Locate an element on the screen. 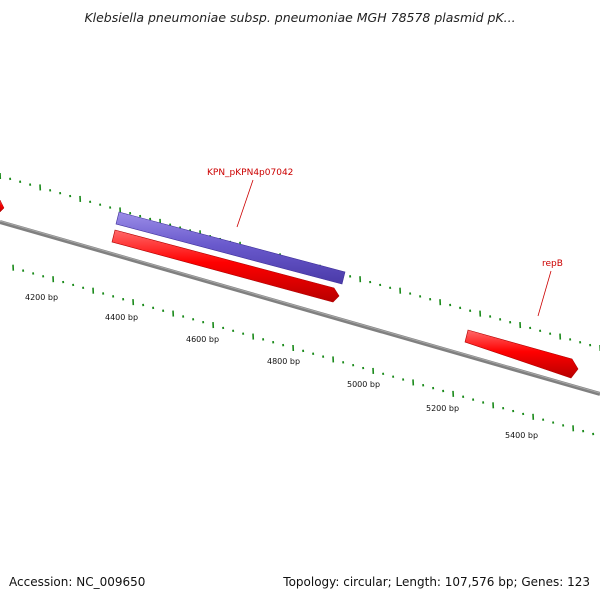 The width and height of the screenshot is (600, 600). tick-label: 5200 bp is located at coordinates (442, 408).